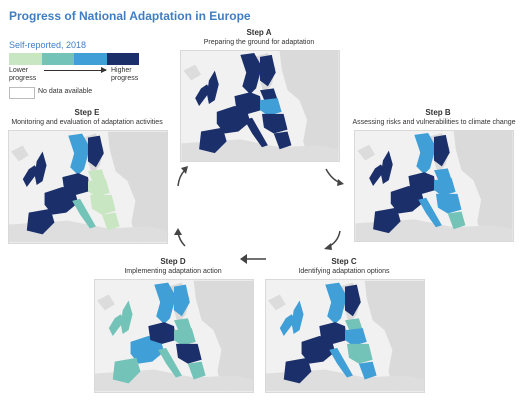  What do you see at coordinates (174, 336) in the screenshot?
I see `step-d-map` at bounding box center [174, 336].